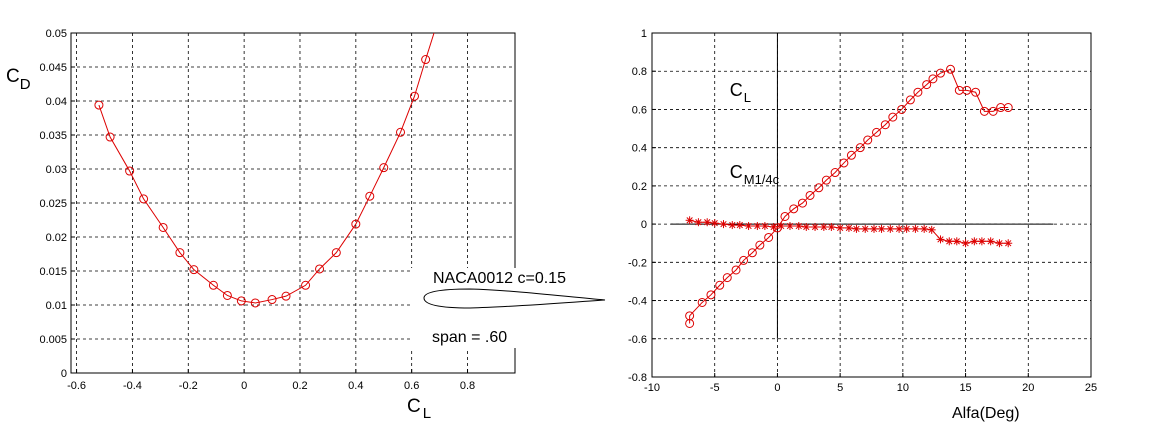 This screenshot has width=1152, height=427. I want to click on lift-moment-x-tick-label: -10, so click(652, 388).